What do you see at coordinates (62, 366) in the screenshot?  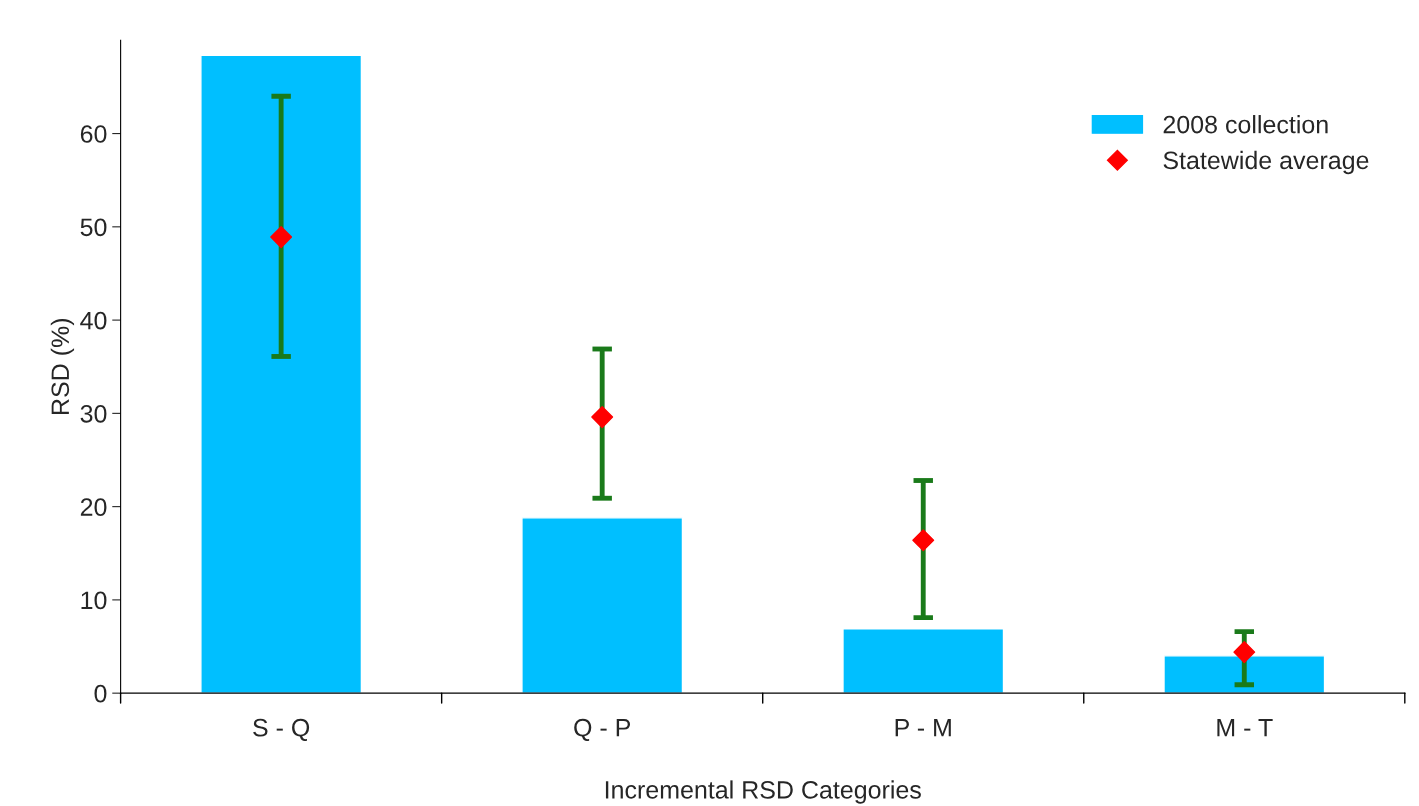 I see `y-axis-title: RSD (%)` at bounding box center [62, 366].